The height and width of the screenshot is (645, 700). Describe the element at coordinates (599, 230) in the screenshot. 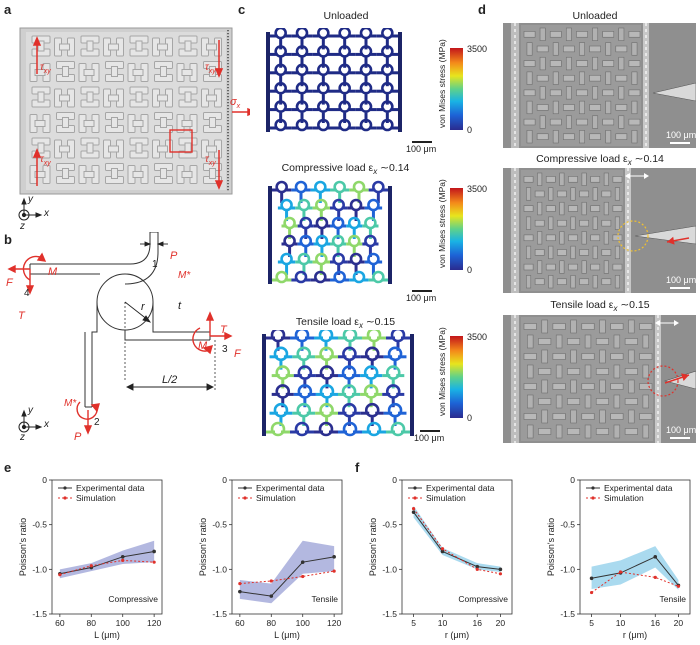

I see `sem-image-compressive` at that location.